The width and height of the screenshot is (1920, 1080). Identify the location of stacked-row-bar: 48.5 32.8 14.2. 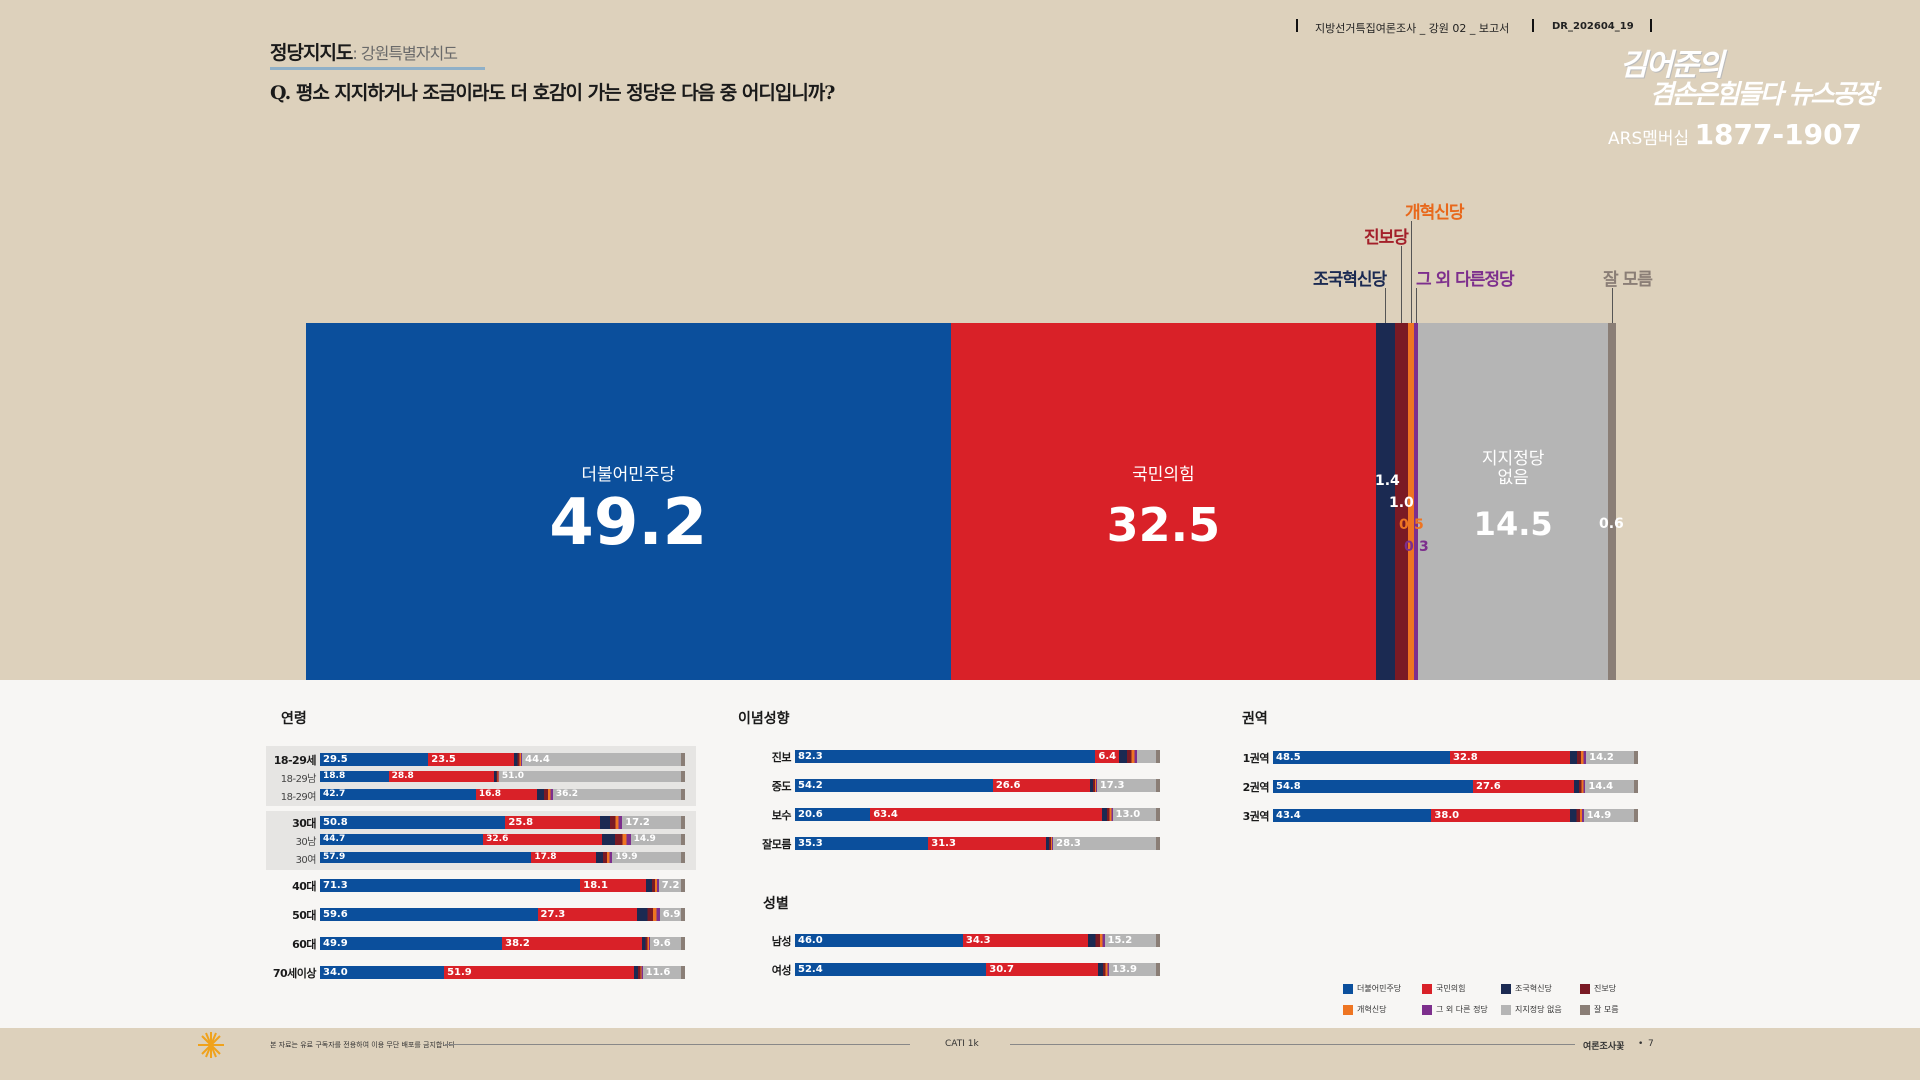
(1455, 757).